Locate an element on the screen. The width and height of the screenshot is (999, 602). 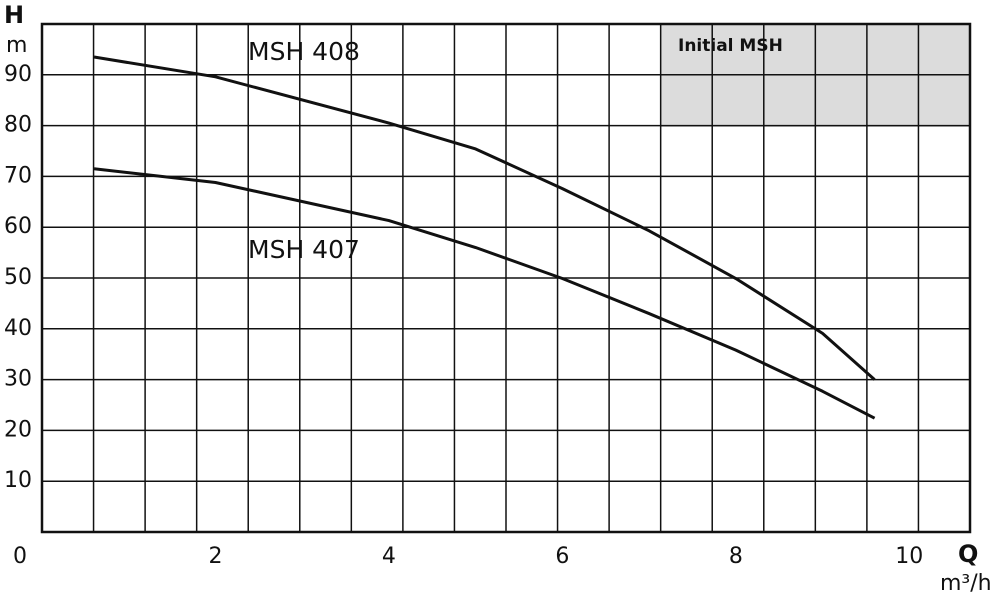
y-tick-label: 10 is located at coordinates (18, 480).